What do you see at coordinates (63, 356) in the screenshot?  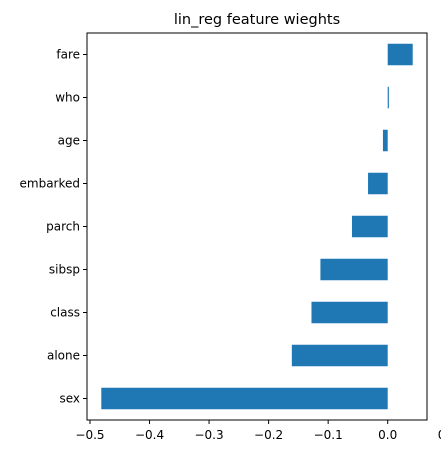 I see `y-tick-label-alone: alone` at bounding box center [63, 356].